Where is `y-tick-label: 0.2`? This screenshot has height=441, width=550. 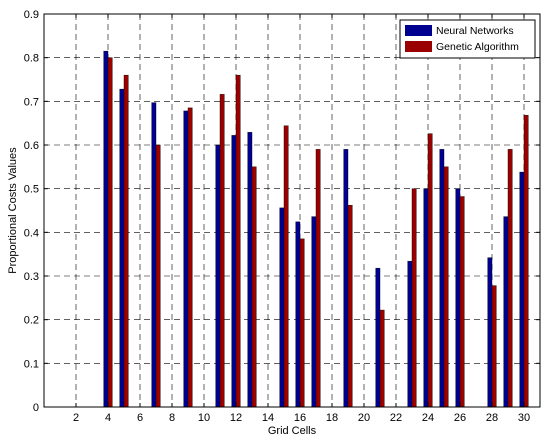 y-tick-label: 0.2 is located at coordinates (31, 321).